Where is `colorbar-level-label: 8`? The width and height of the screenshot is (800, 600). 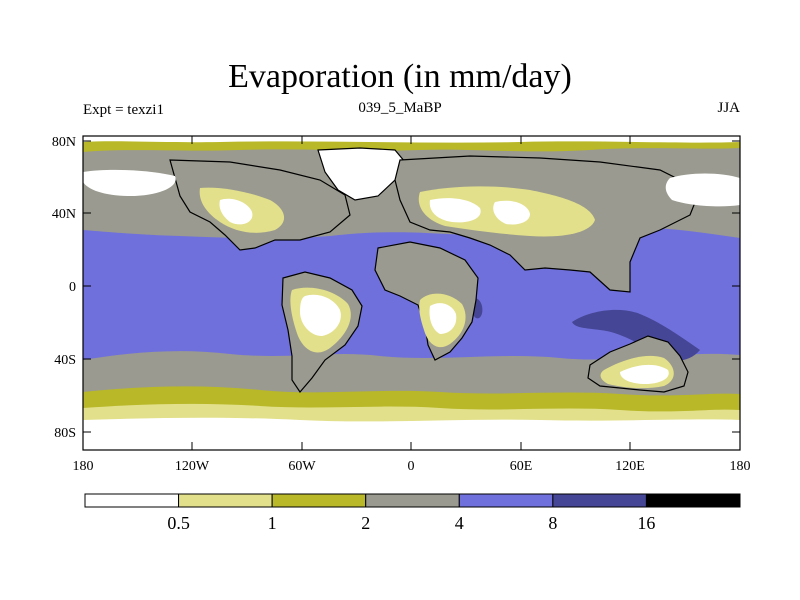
colorbar-level-label: 8 is located at coordinates (552, 523).